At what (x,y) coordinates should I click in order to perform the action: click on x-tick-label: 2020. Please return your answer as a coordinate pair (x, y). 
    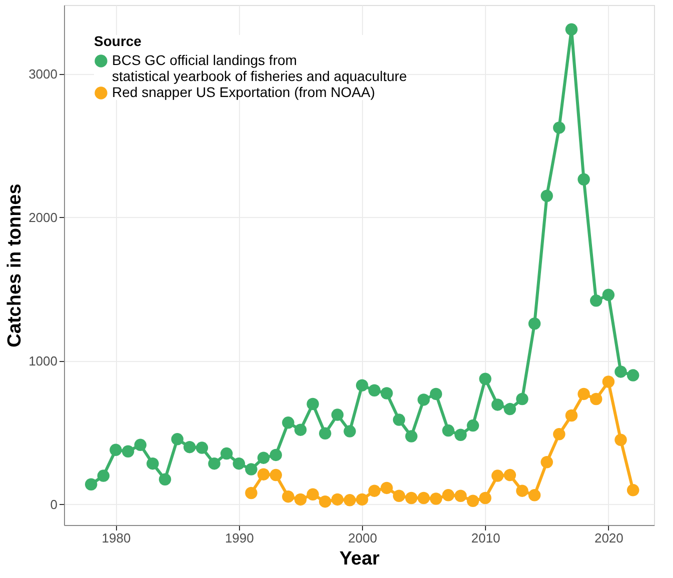
    Looking at the image, I should click on (609, 538).